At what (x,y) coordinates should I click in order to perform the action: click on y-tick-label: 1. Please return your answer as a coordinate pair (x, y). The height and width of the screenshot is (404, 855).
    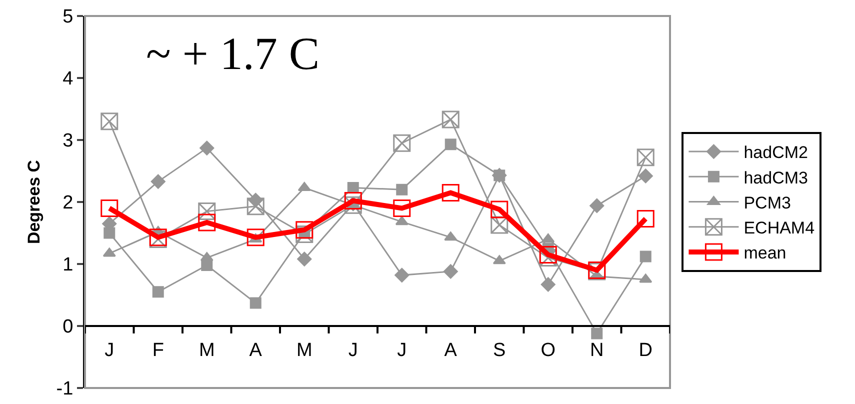
    Looking at the image, I should click on (68, 265).